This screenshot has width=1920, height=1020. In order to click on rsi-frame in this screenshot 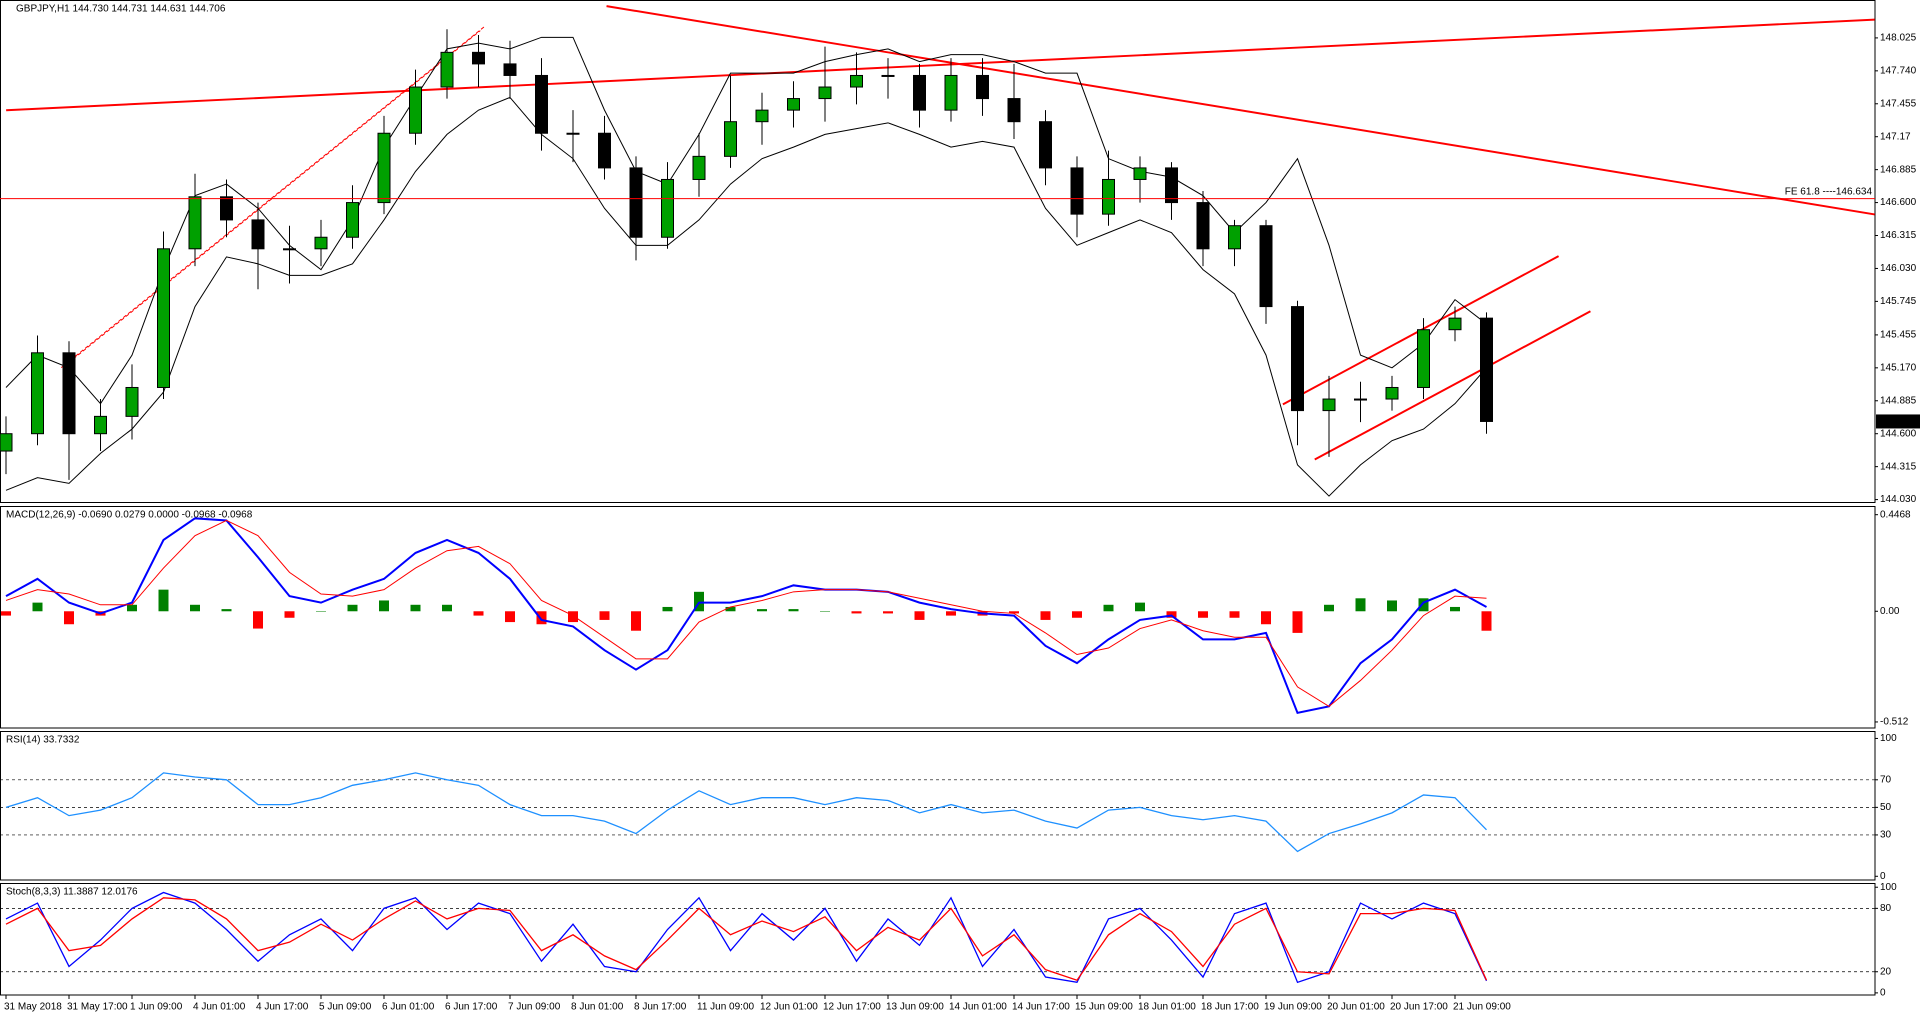, I will do `click(938, 806)`.